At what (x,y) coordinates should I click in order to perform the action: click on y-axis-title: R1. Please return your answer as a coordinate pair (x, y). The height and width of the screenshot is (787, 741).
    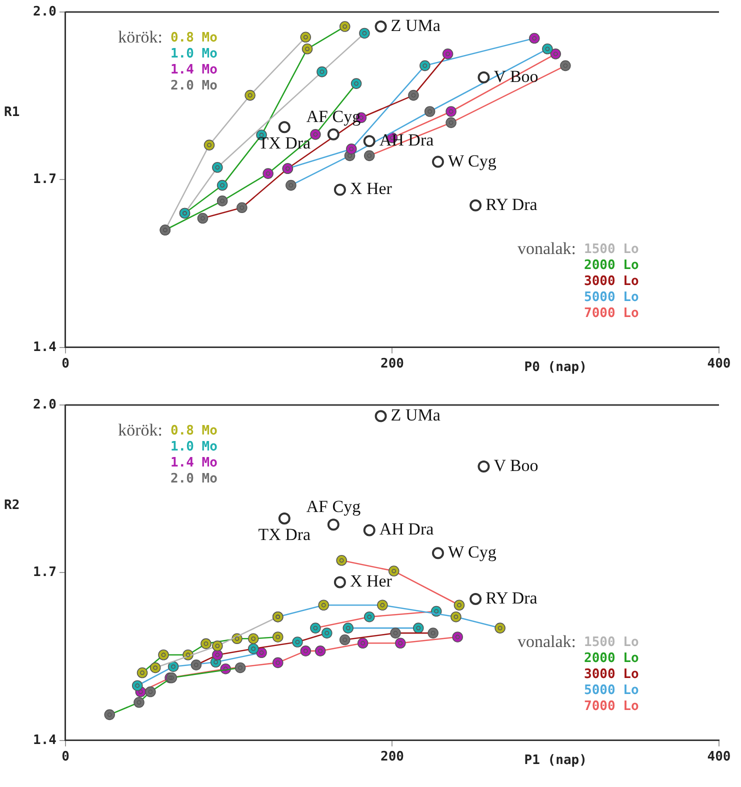
    Looking at the image, I should click on (12, 112).